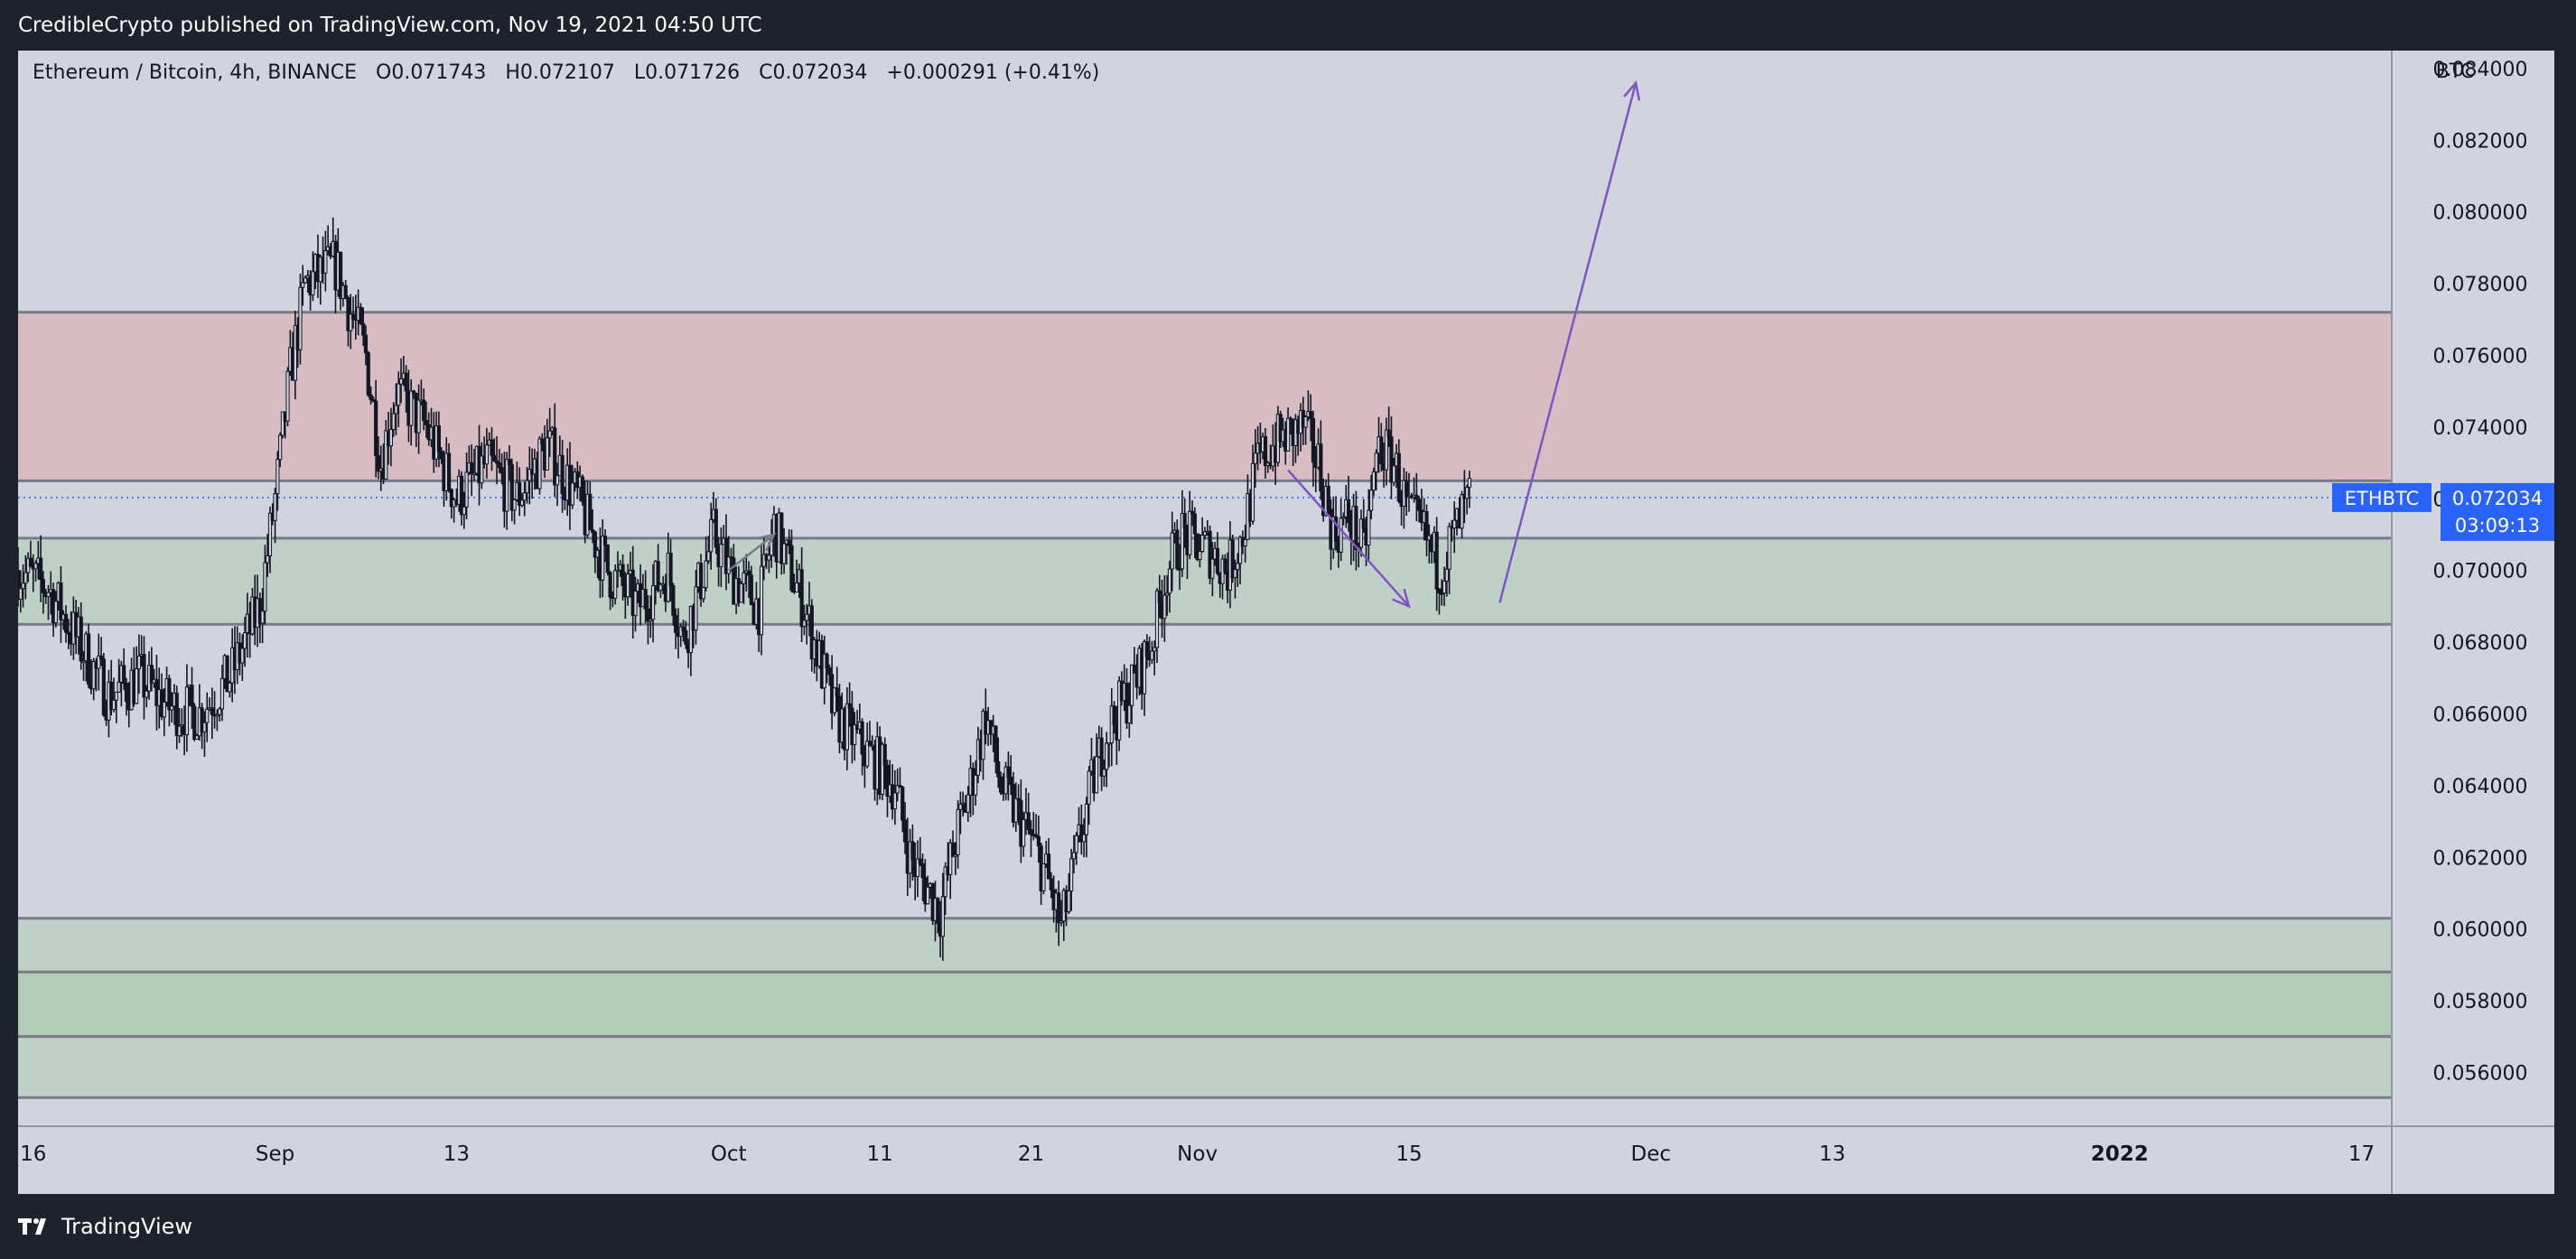 Image resolution: width=2576 pixels, height=1259 pixels. I want to click on tradingview-logo: TradingView, so click(105, 1226).